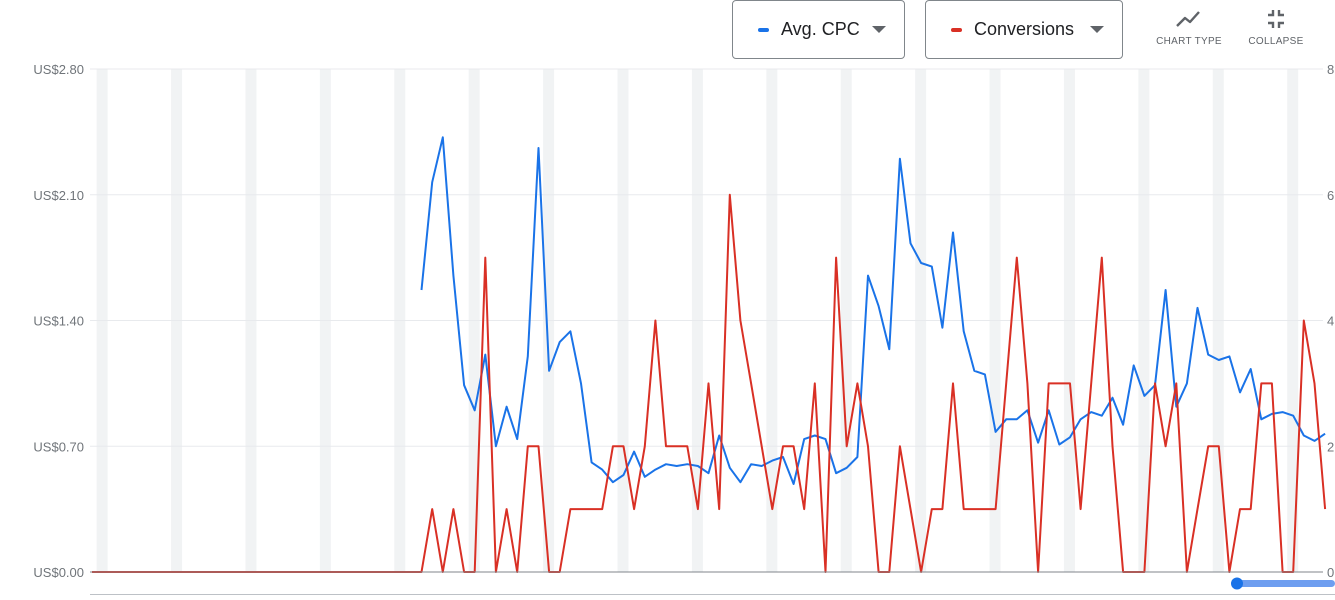  What do you see at coordinates (1189, 27) in the screenshot?
I see `chart-type-button: CHART TYPE` at bounding box center [1189, 27].